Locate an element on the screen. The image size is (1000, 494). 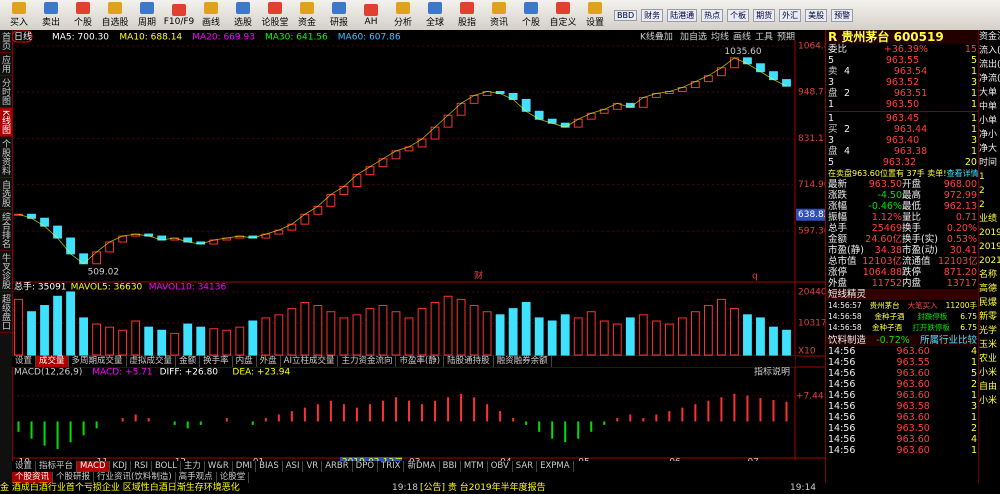
tab: 内盘 is located at coordinates (245, 361).